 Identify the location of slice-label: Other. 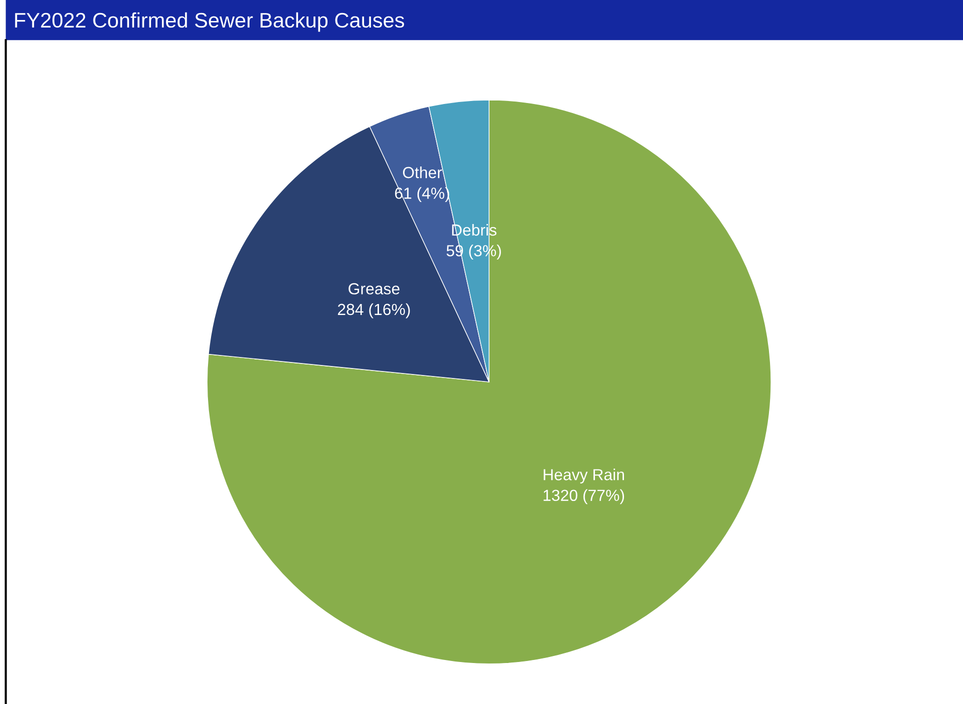
(422, 172).